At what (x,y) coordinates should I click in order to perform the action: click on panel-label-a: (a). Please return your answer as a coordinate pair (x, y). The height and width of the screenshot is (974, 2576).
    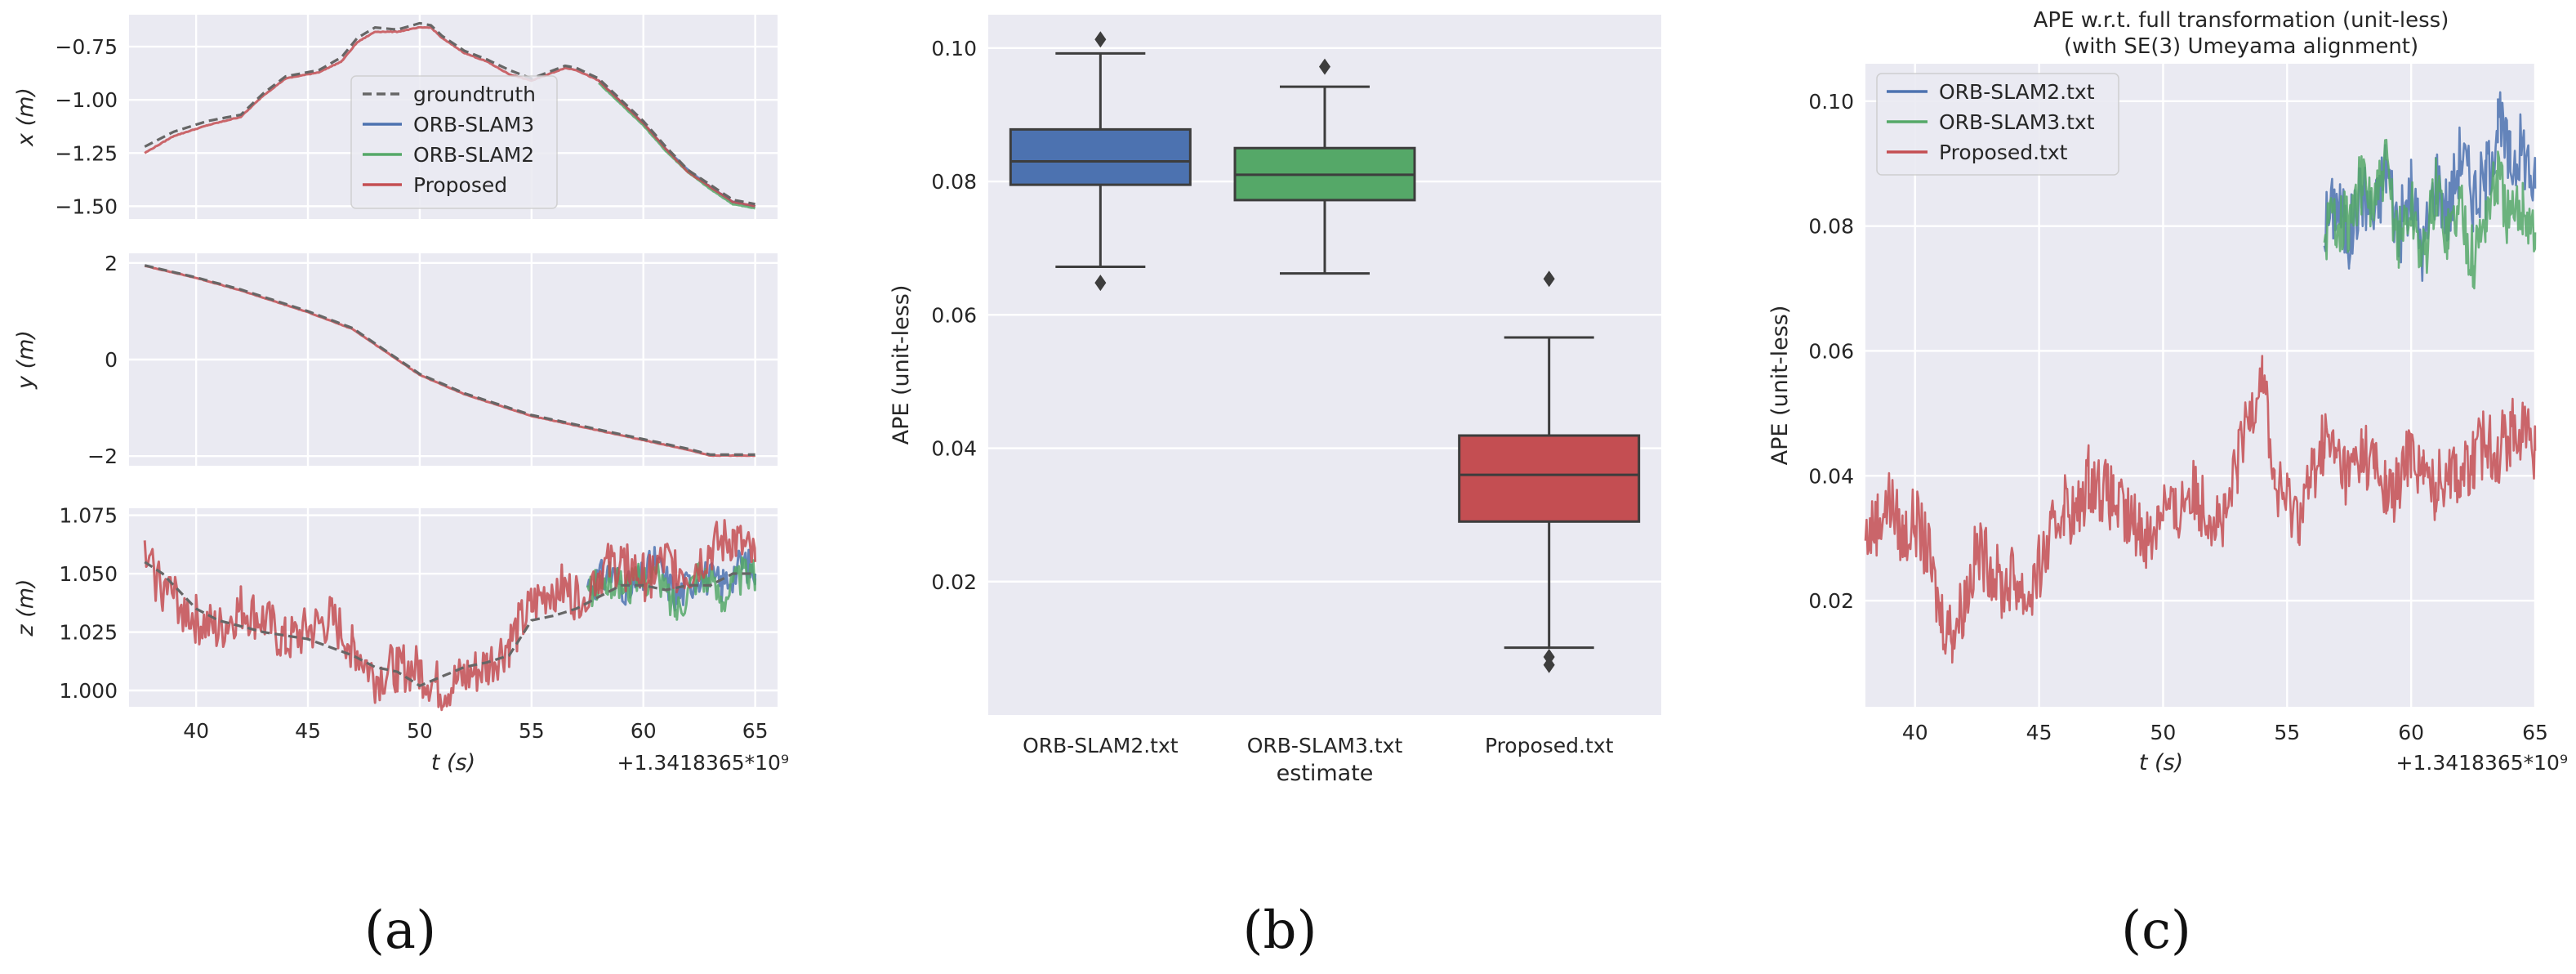
    Looking at the image, I should click on (400, 930).